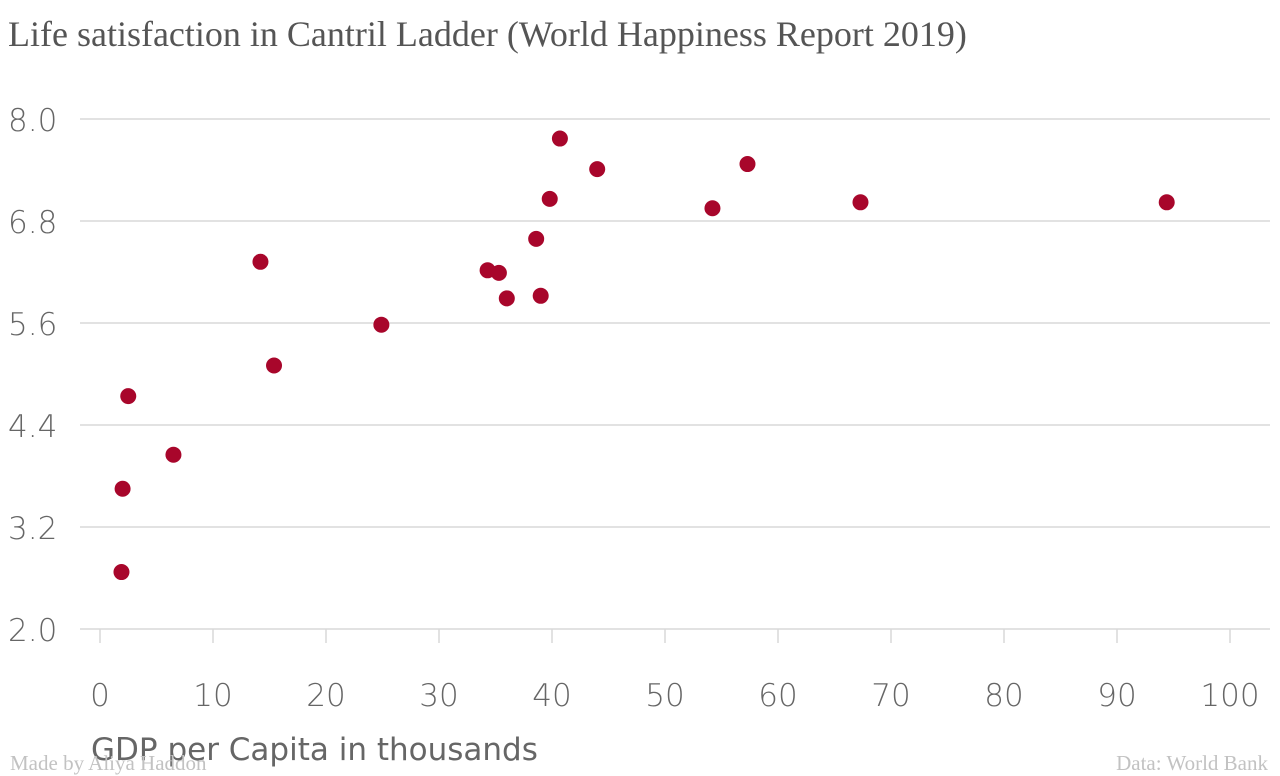  What do you see at coordinates (1003, 696) in the screenshot?
I see `x-tick-label: 80` at bounding box center [1003, 696].